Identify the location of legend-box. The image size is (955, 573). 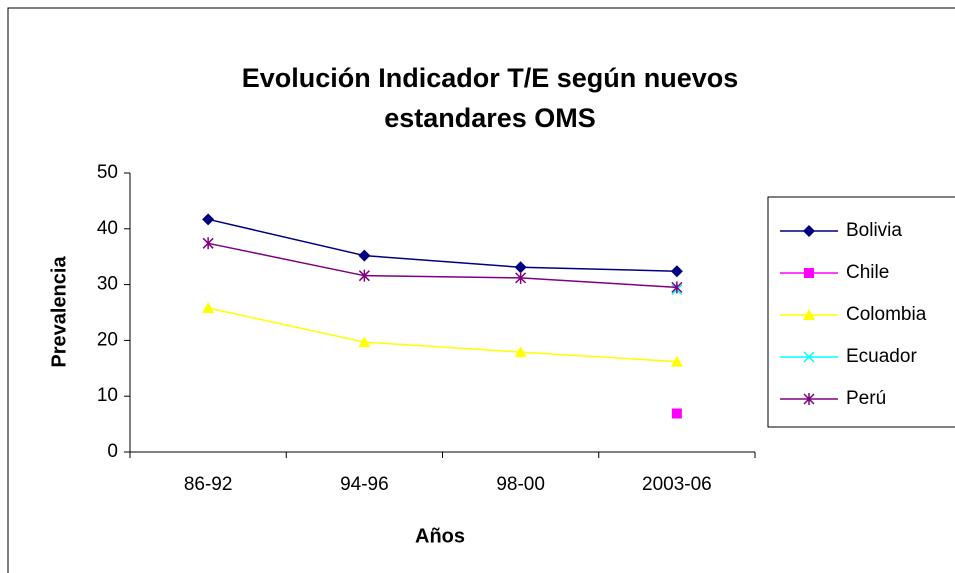
(861, 312).